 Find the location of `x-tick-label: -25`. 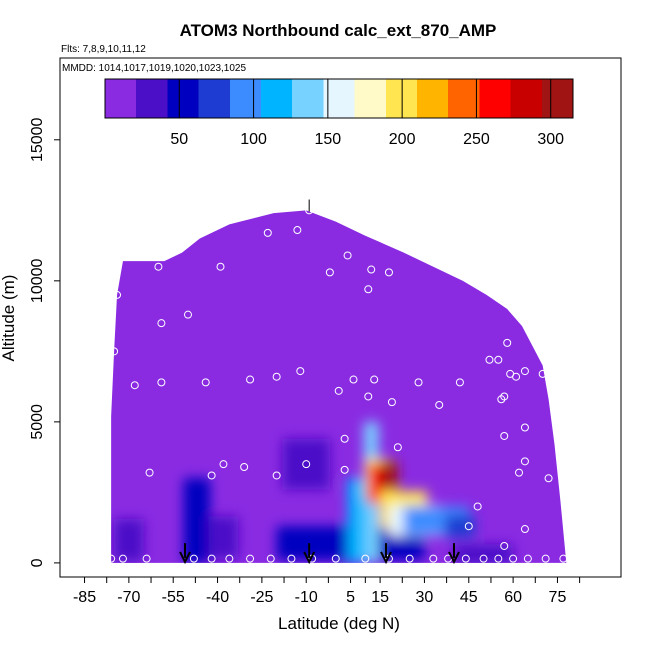

x-tick-label: -25 is located at coordinates (261, 597).